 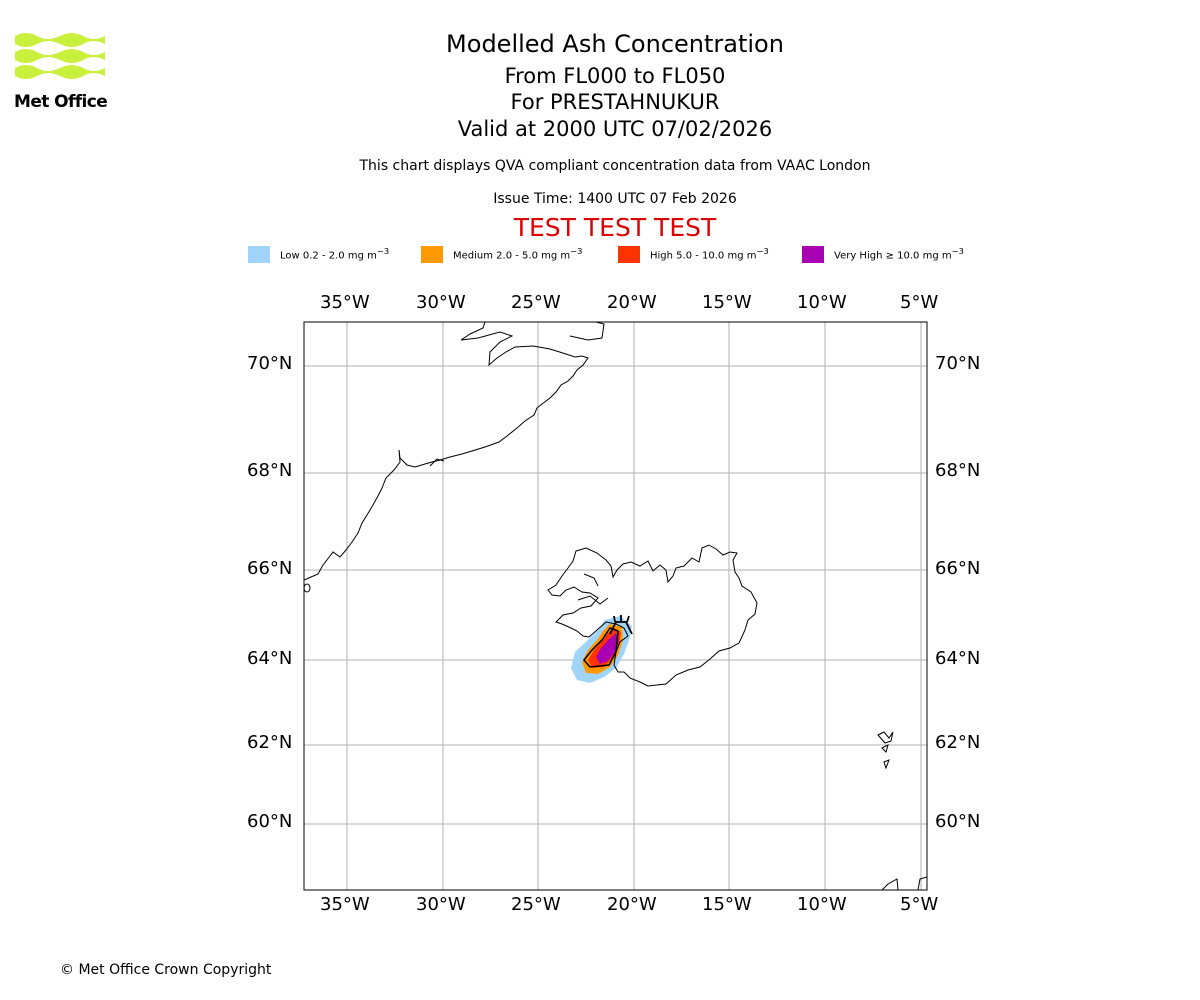 What do you see at coordinates (615, 227) in the screenshot?
I see `test-banner: TEST TEST TEST` at bounding box center [615, 227].